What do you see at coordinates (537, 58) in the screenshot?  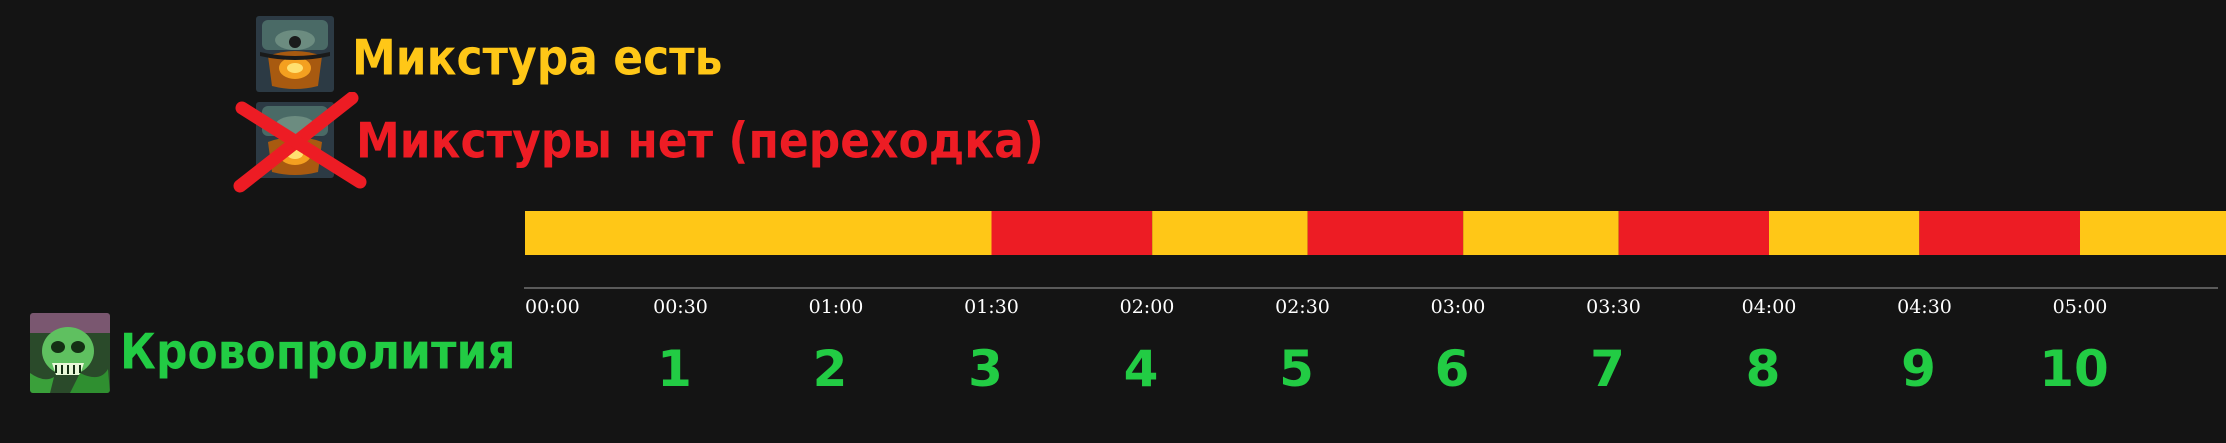 I see `legend-has-mixture-label: Микстура есть` at bounding box center [537, 58].